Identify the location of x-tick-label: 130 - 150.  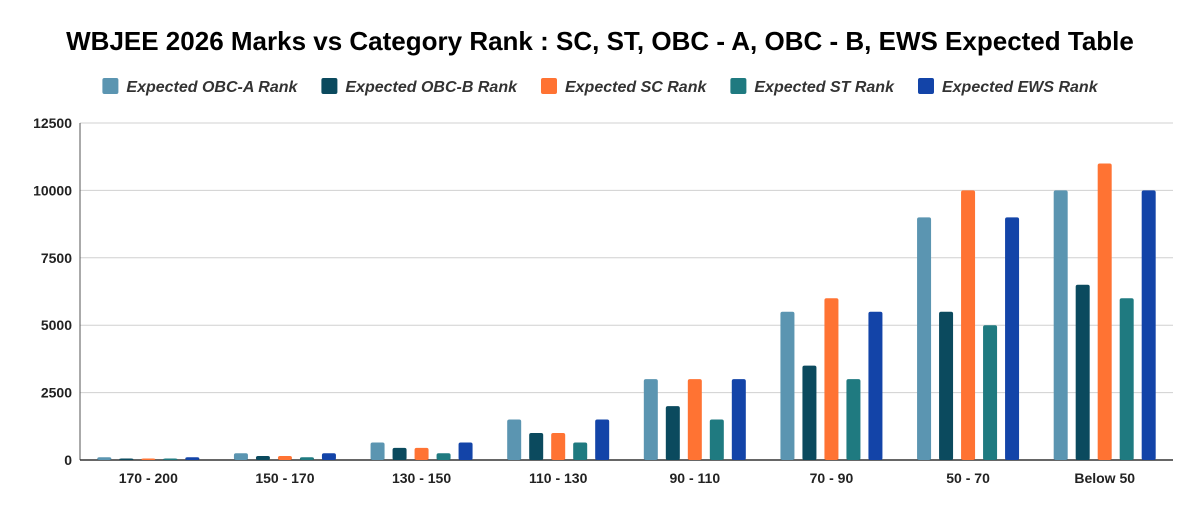
(421, 478).